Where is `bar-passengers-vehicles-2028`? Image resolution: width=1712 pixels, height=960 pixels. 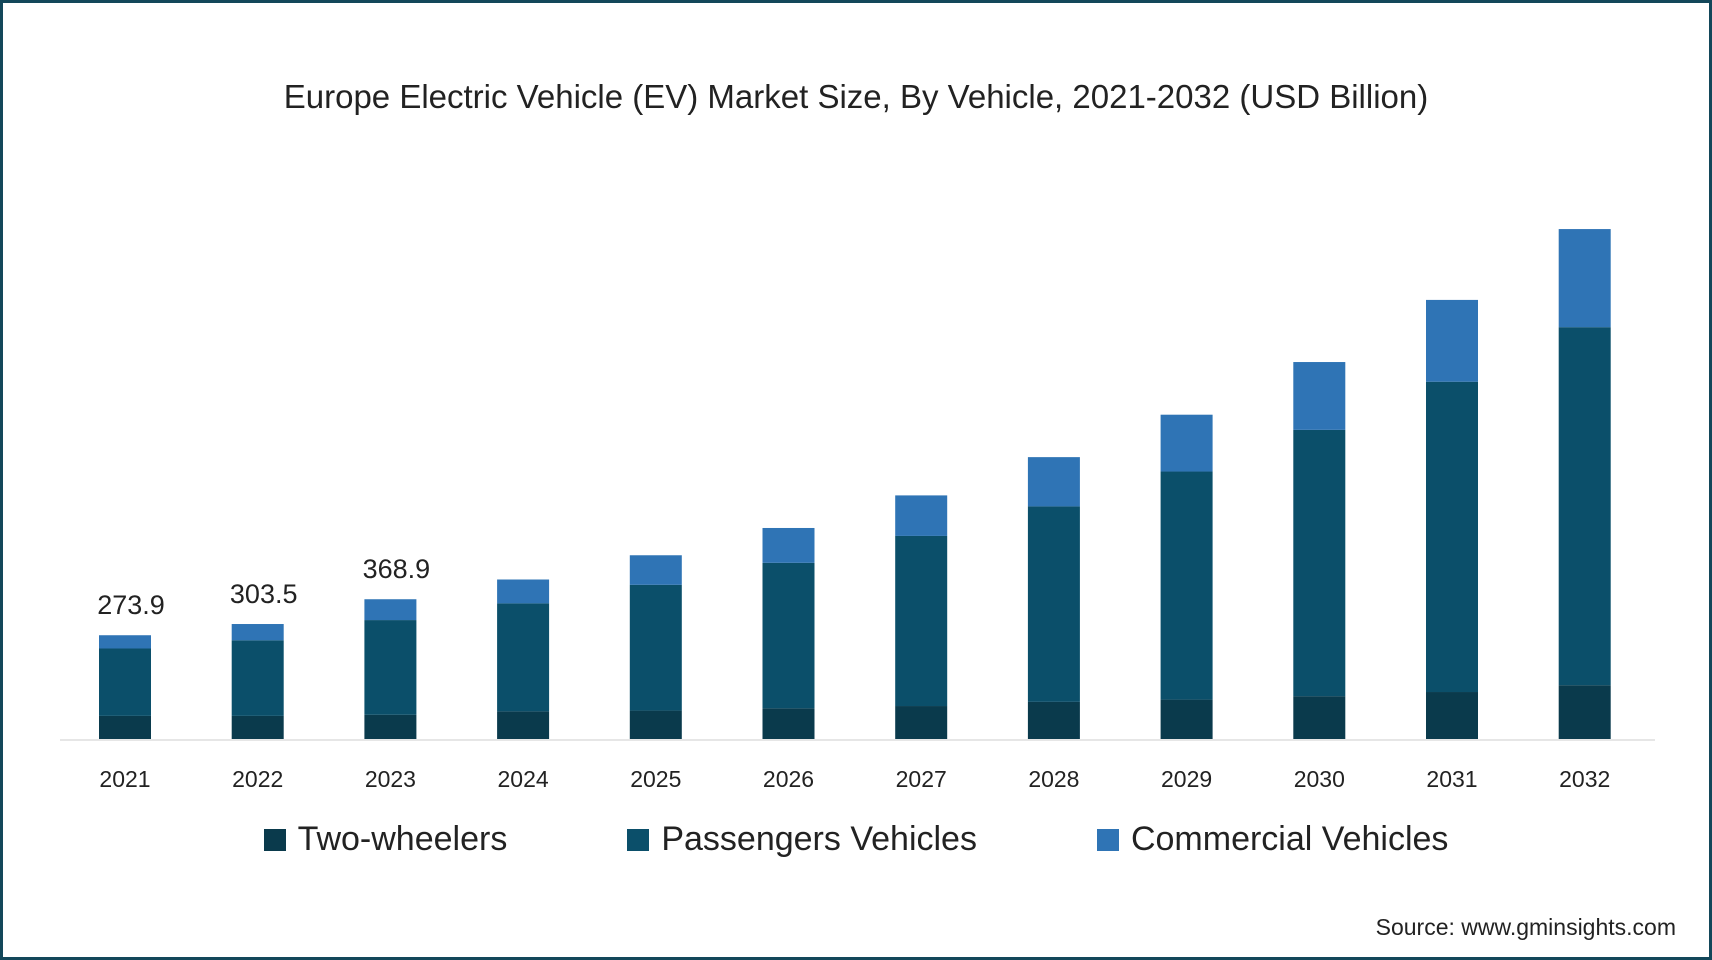 bar-passengers-vehicles-2028 is located at coordinates (1053, 604).